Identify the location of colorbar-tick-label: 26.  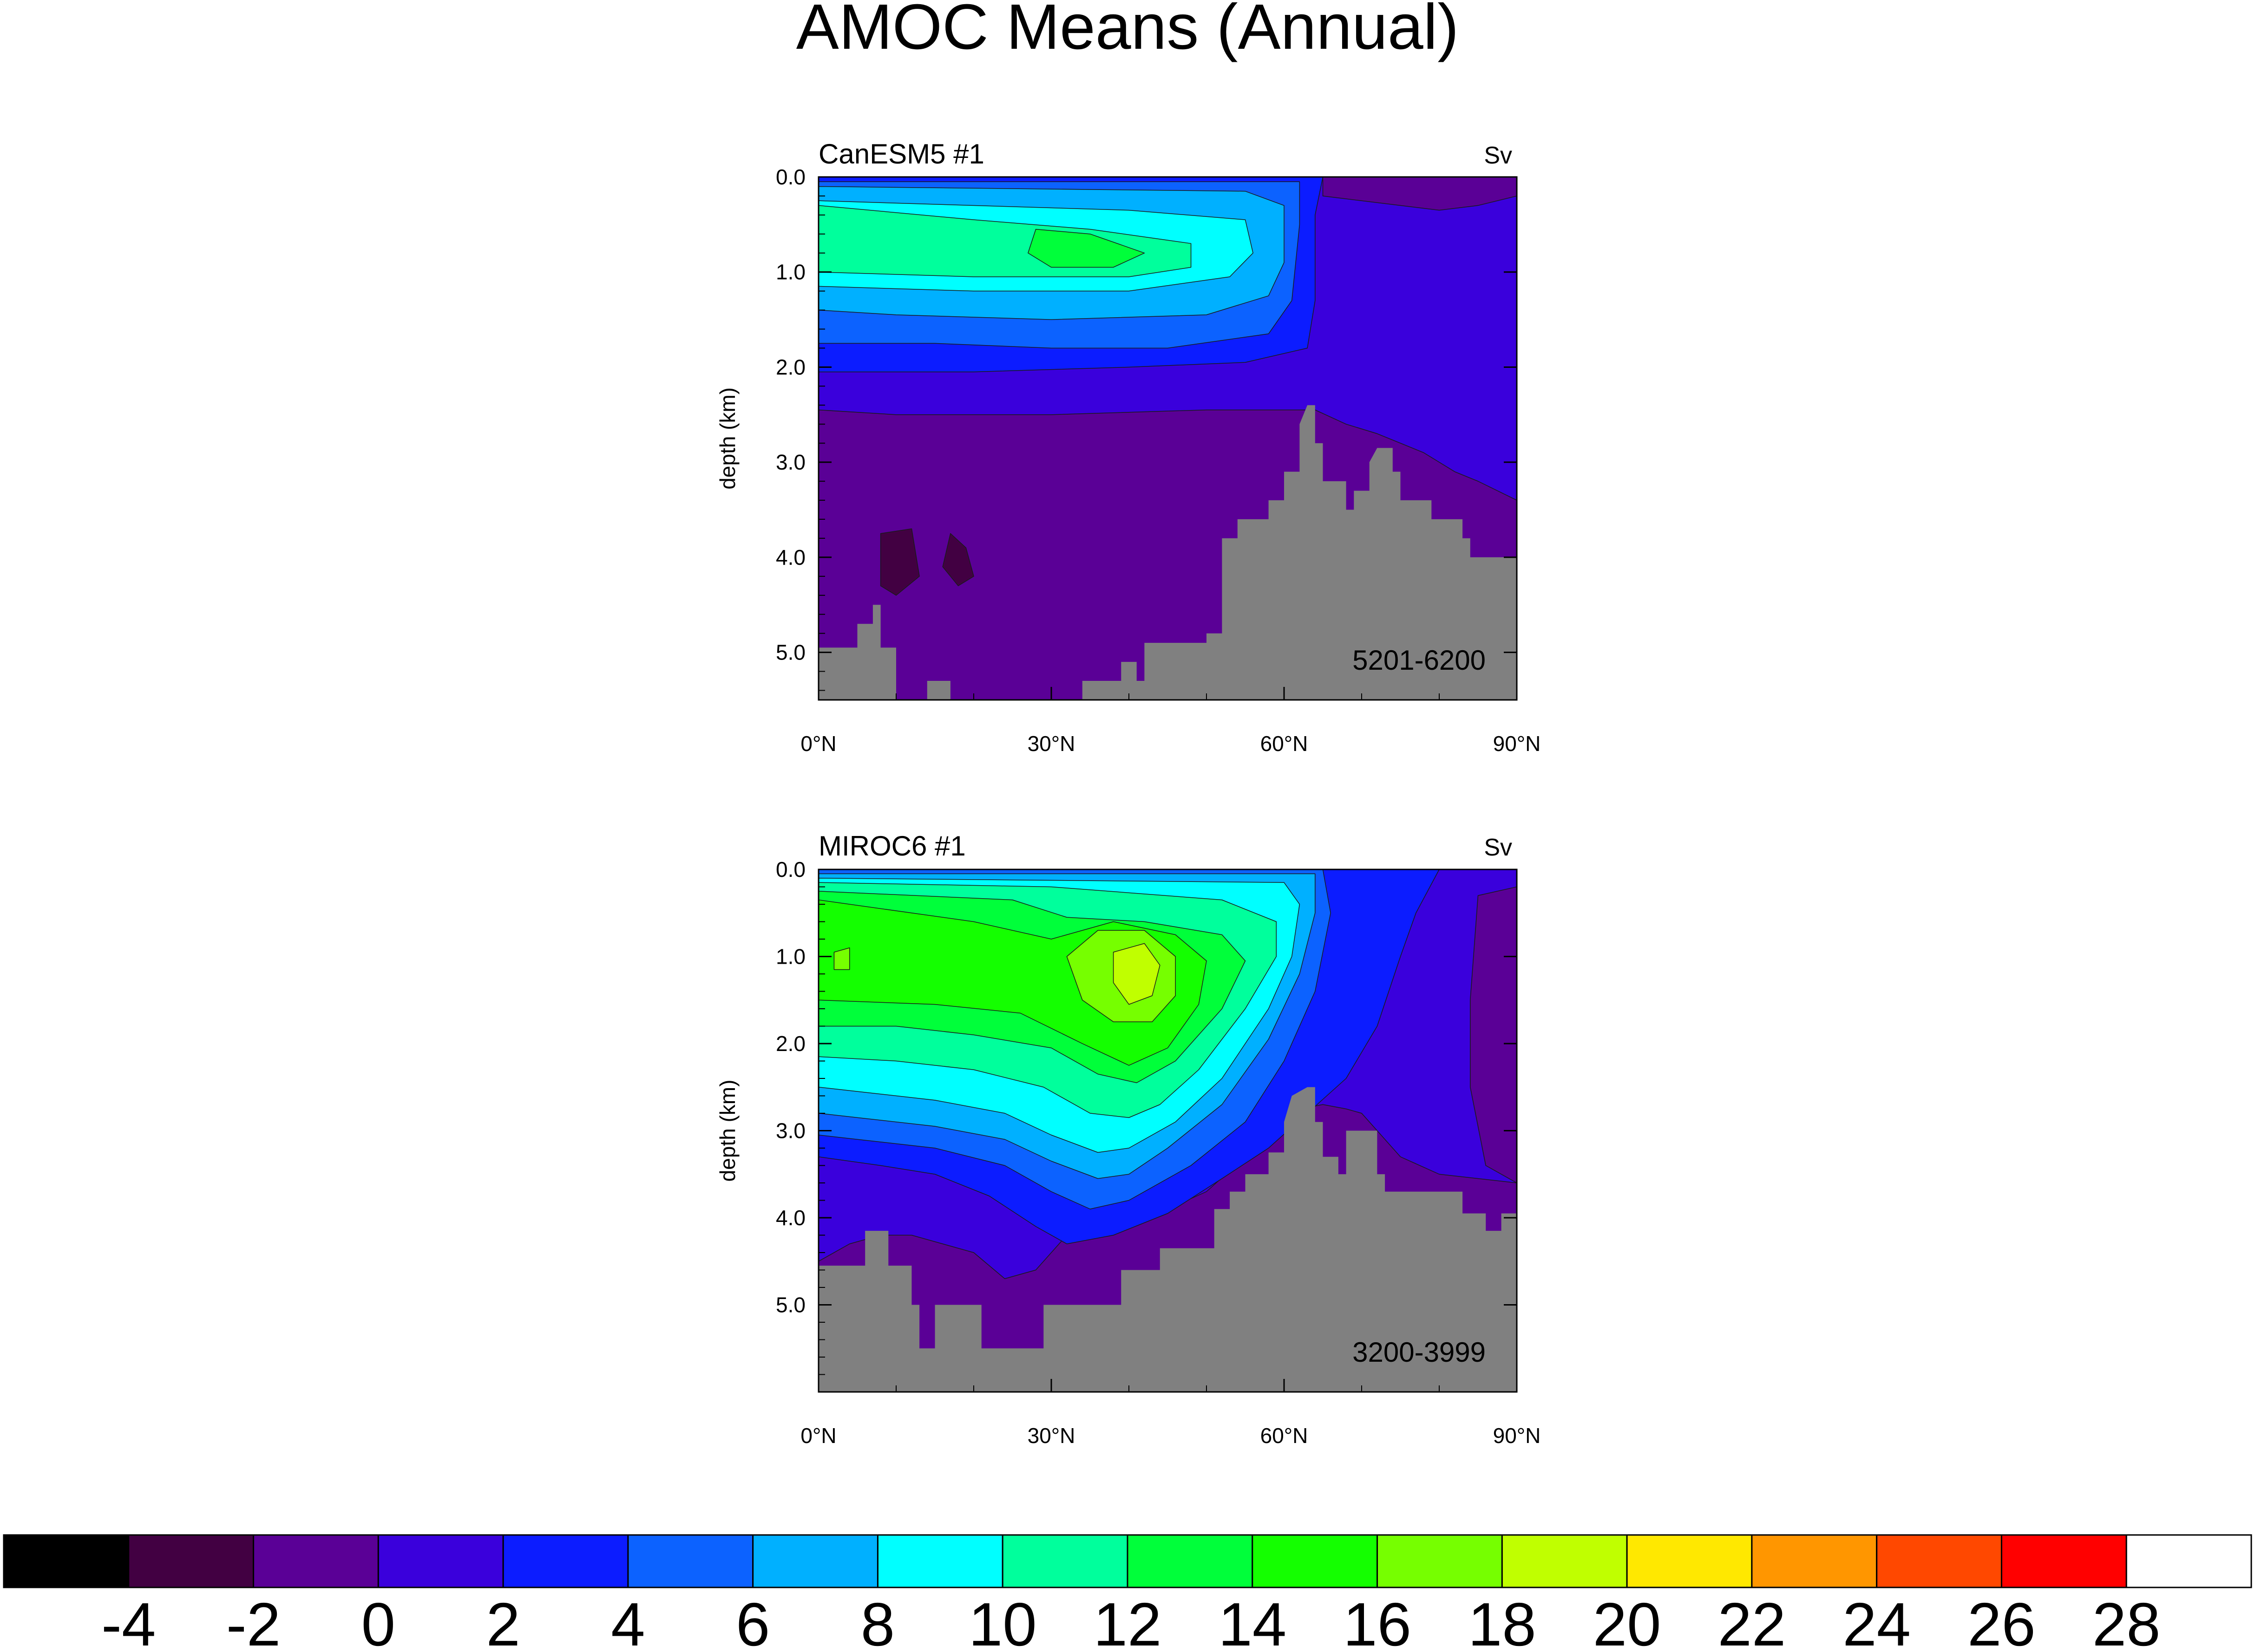
(2001, 1621).